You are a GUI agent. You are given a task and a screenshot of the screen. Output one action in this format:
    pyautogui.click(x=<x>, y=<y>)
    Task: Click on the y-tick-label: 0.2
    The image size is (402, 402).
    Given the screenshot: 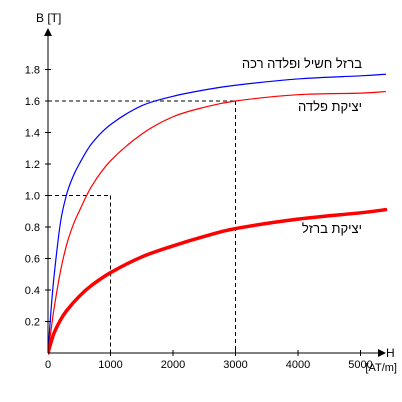 What is the action you would take?
    pyautogui.click(x=32, y=323)
    